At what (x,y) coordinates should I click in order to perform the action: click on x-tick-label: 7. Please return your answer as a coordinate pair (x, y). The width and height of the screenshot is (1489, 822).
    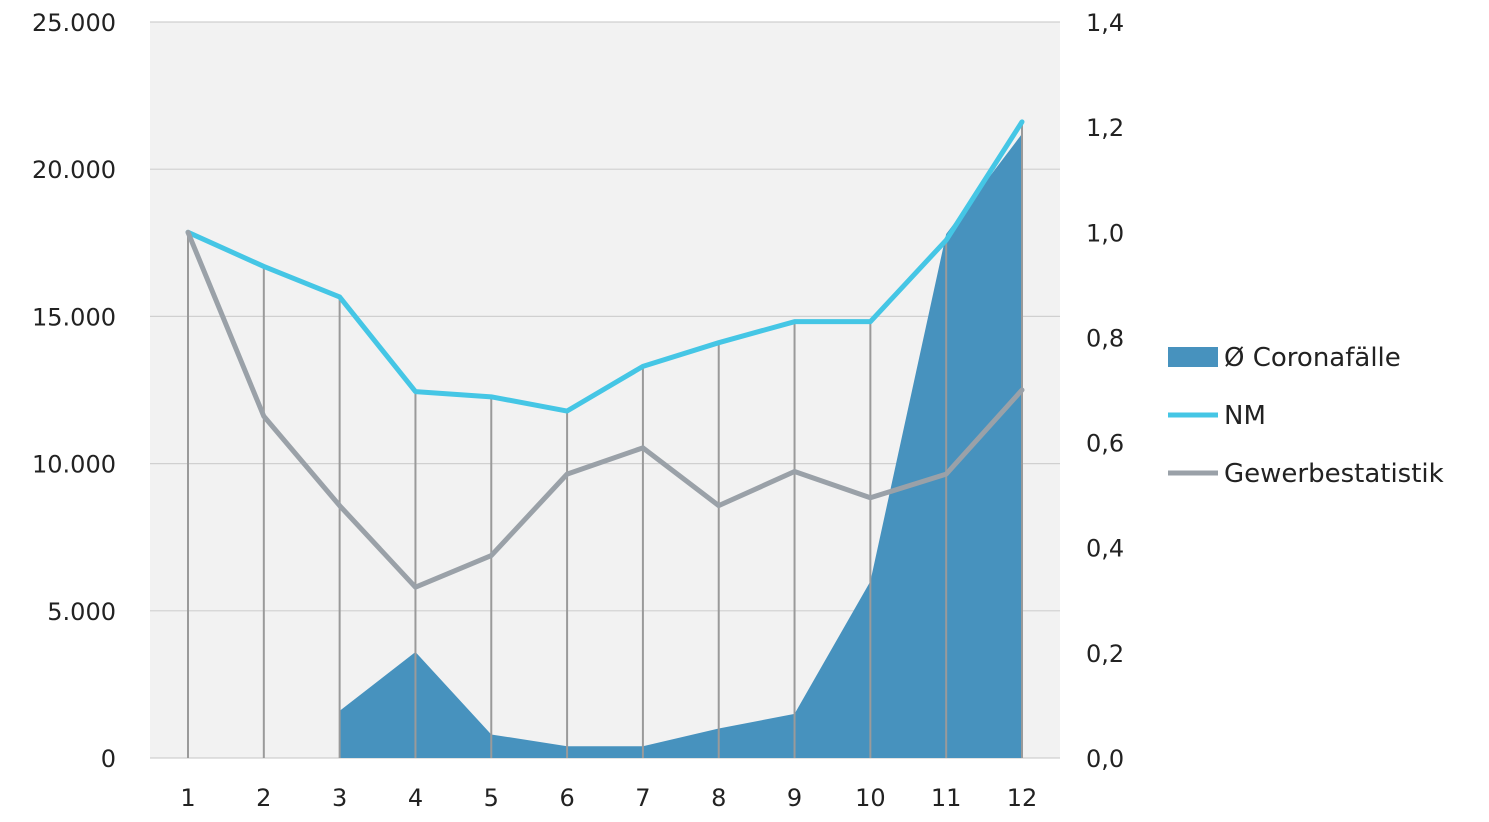
    Looking at the image, I should click on (642, 798).